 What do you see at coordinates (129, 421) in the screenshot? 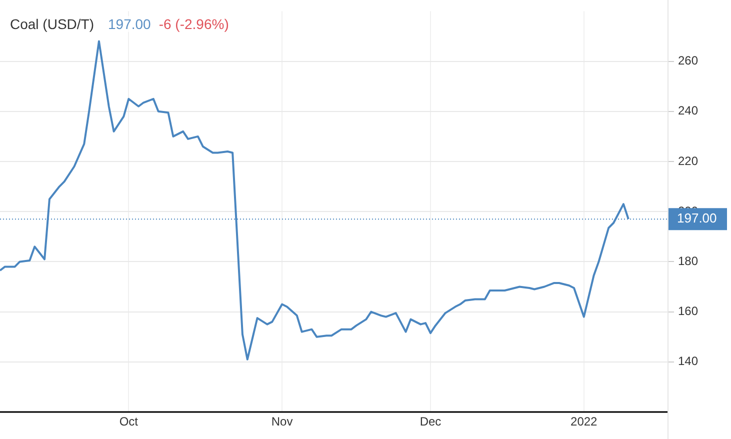
I see `x-tick-label: Oct` at bounding box center [129, 421].